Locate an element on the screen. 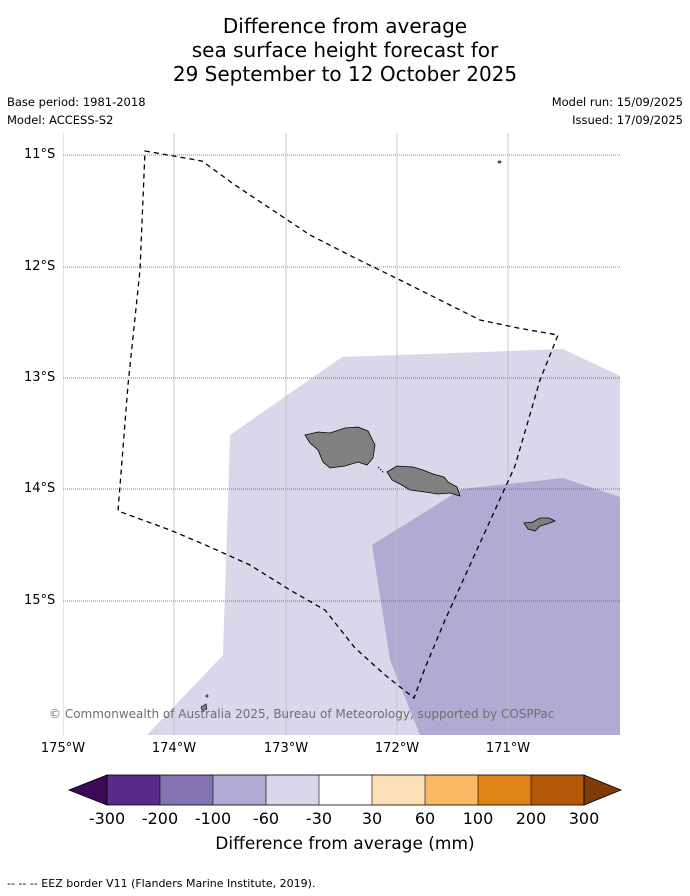 Image resolution: width=690 pixels, height=896 pixels. lat-label-13s: 13°S is located at coordinates (40, 377).